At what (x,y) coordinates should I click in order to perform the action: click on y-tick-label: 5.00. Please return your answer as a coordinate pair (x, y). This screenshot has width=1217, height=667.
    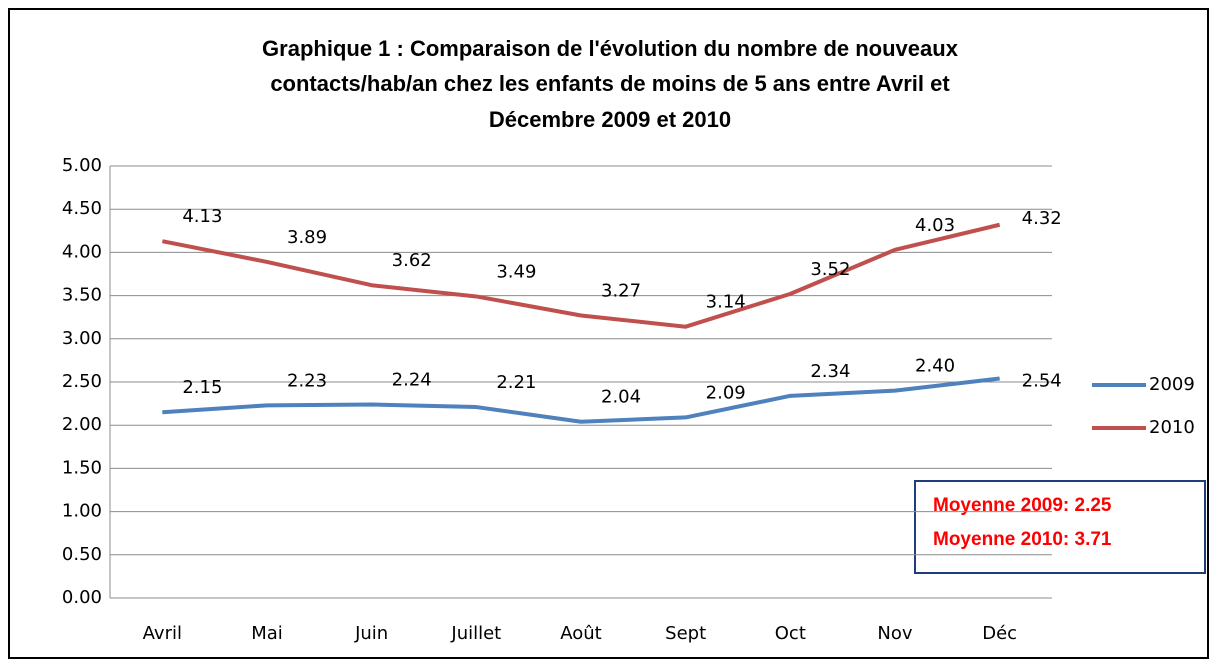
    Looking at the image, I should click on (82, 165).